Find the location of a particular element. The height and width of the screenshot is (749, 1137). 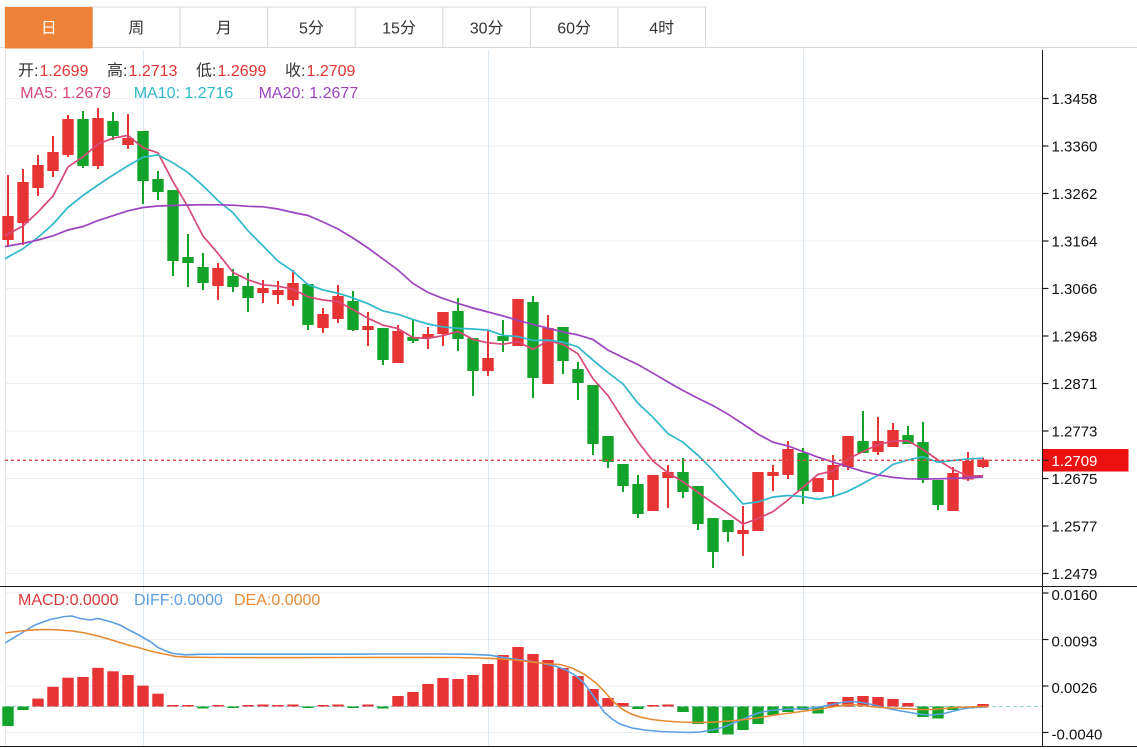

svg-text: 1.2773 is located at coordinates (1075, 432).